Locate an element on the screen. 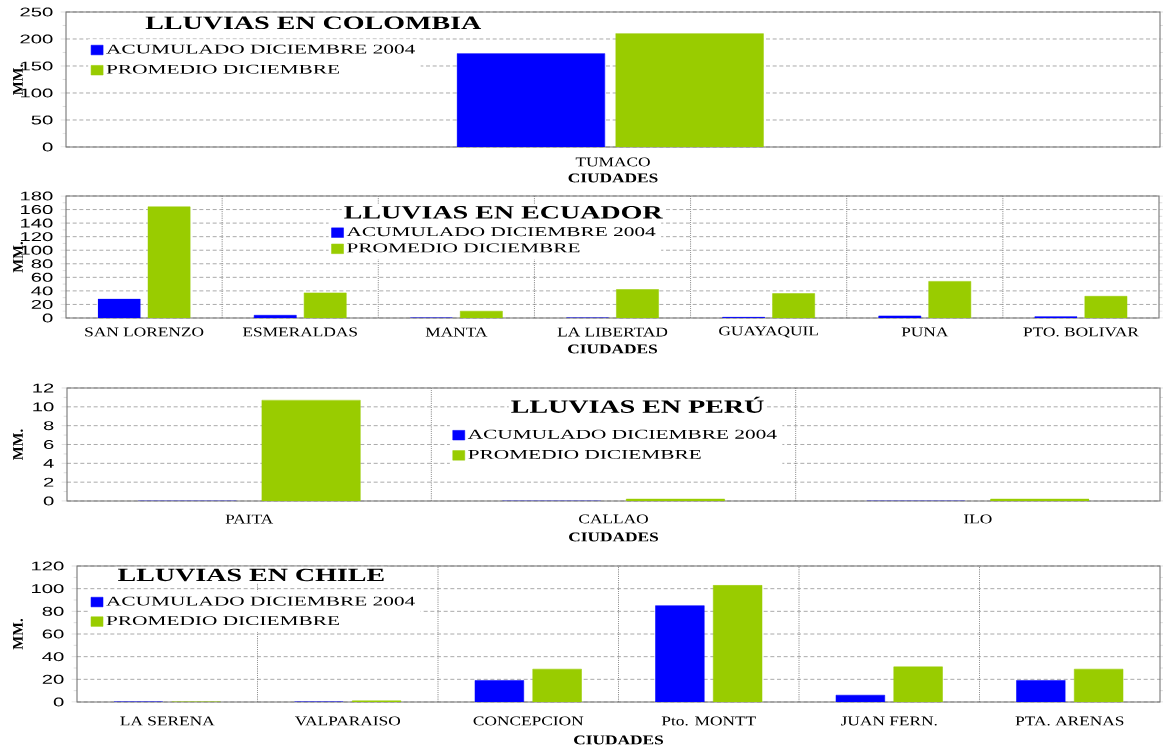 Image resolution: width=1163 pixels, height=747 pixels. y-tick-label: 4 is located at coordinates (48, 463).